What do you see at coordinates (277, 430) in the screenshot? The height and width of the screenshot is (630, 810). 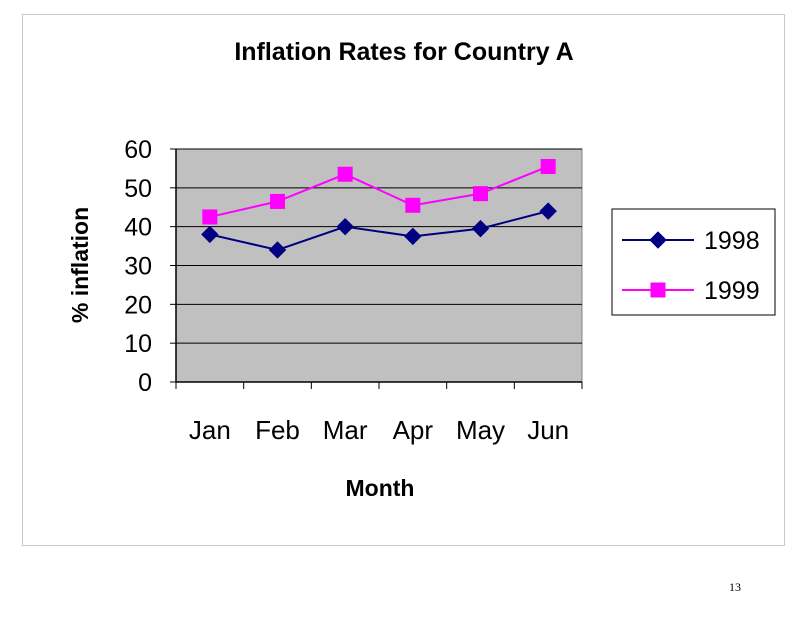 I see `x-tick-label-feb: Feb` at bounding box center [277, 430].